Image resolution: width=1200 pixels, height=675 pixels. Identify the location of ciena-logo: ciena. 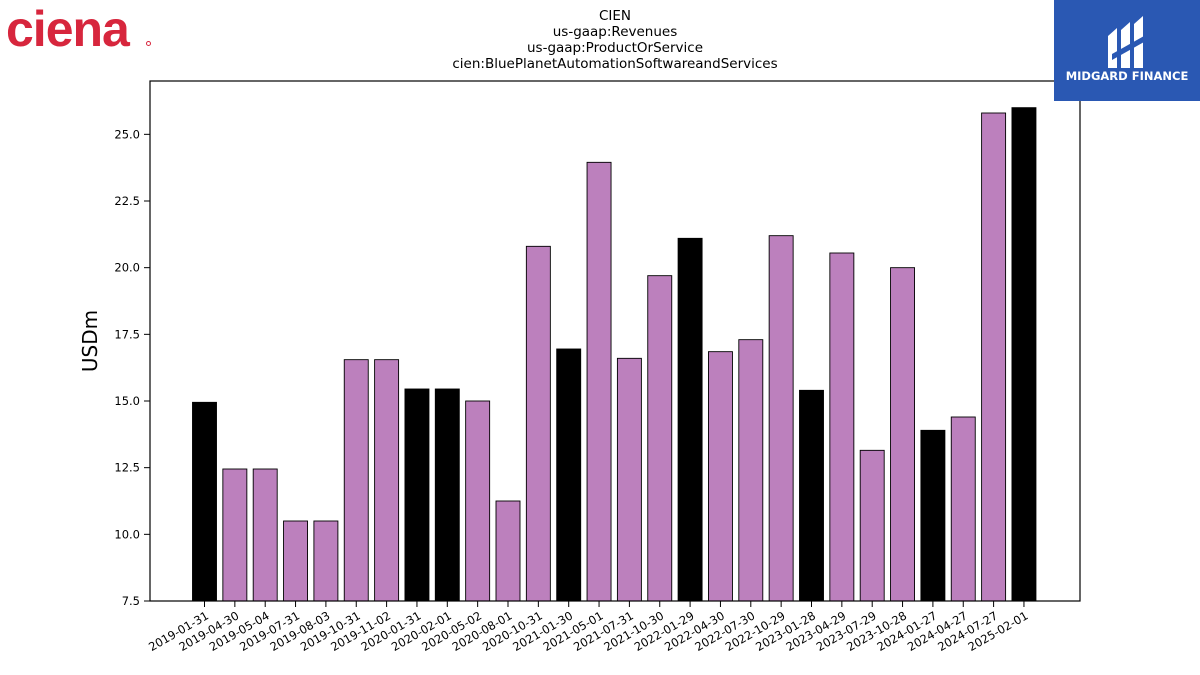
(78, 29).